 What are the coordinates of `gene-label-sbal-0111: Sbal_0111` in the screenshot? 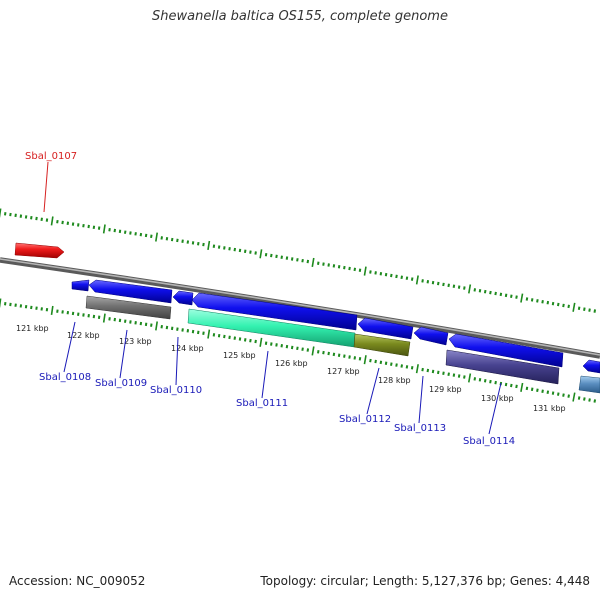 It's located at (262, 403).